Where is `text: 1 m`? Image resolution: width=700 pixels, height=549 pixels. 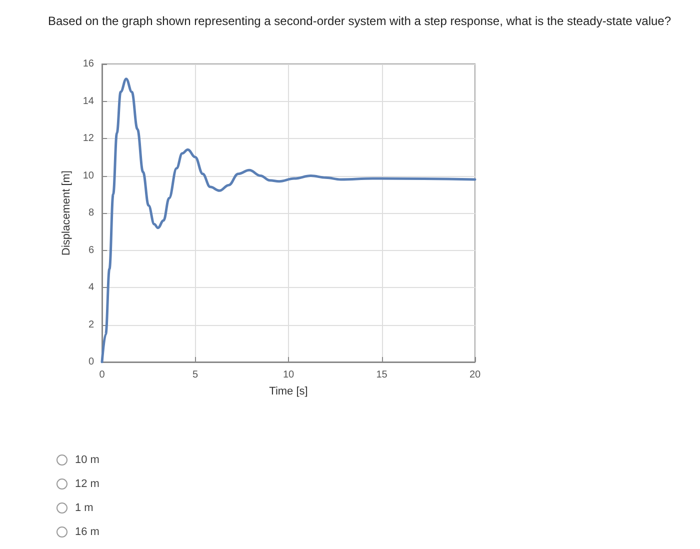
text: 1 m is located at coordinates (84, 508).